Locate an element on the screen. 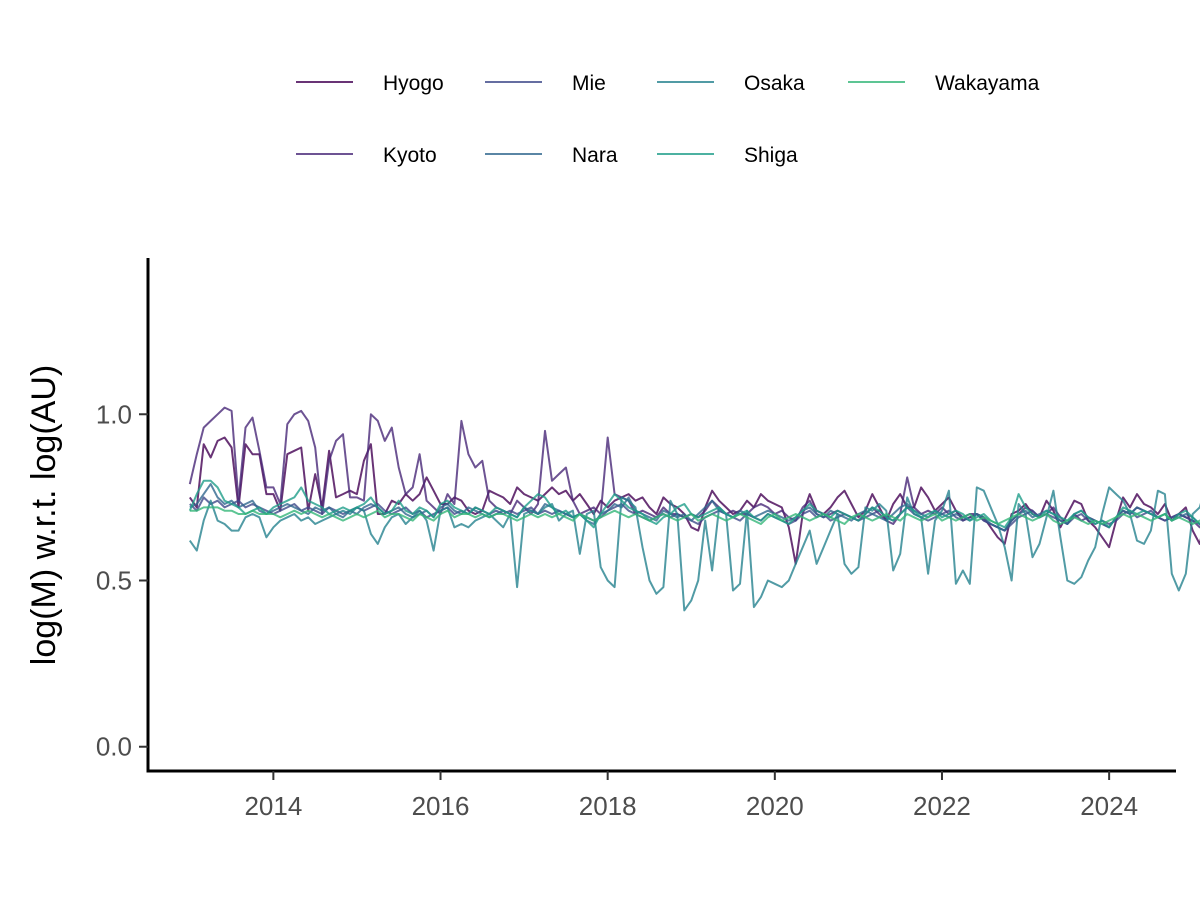 The height and width of the screenshot is (900, 1200). x-tick-label: 2022 is located at coordinates (942, 806).